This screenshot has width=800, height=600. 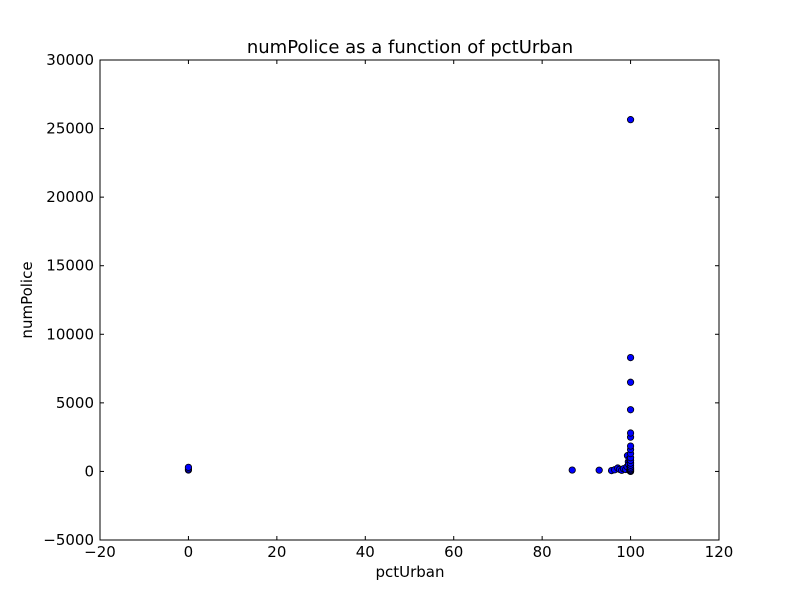 What do you see at coordinates (70, 266) in the screenshot?
I see `y-tick-label: 15000` at bounding box center [70, 266].